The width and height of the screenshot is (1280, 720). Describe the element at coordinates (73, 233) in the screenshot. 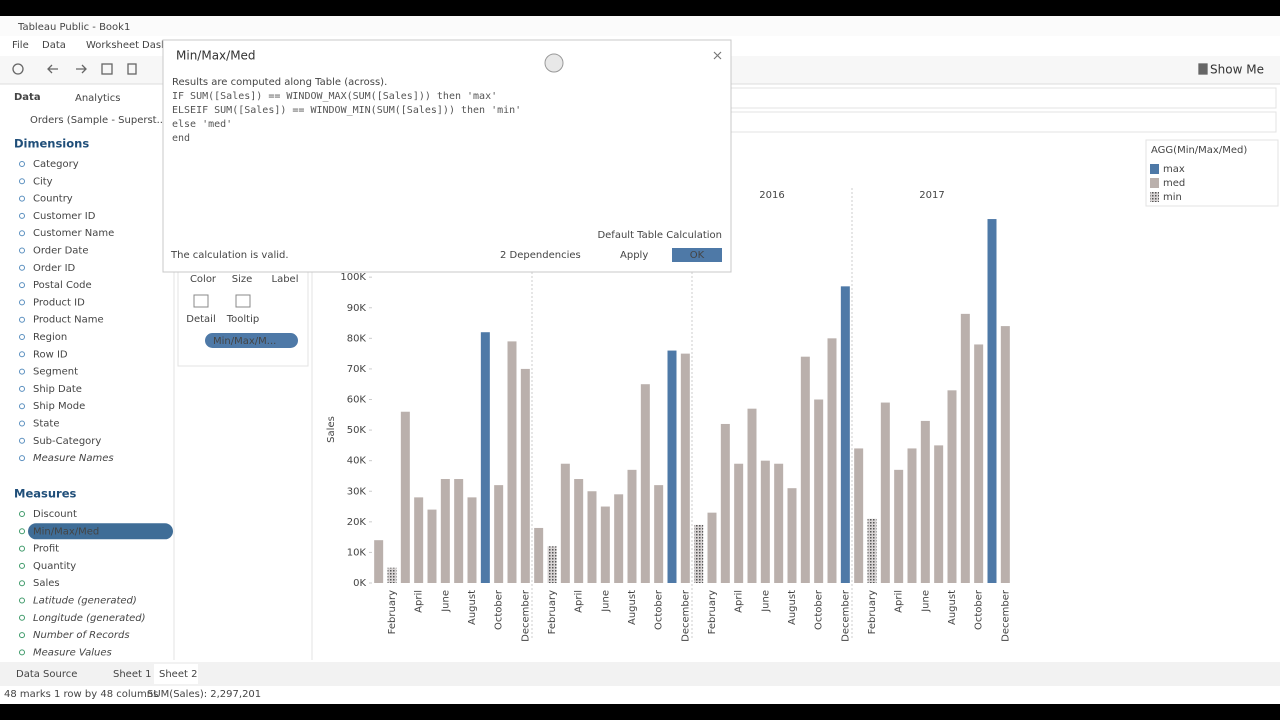

I see `dimension-field: Customer Name` at that location.